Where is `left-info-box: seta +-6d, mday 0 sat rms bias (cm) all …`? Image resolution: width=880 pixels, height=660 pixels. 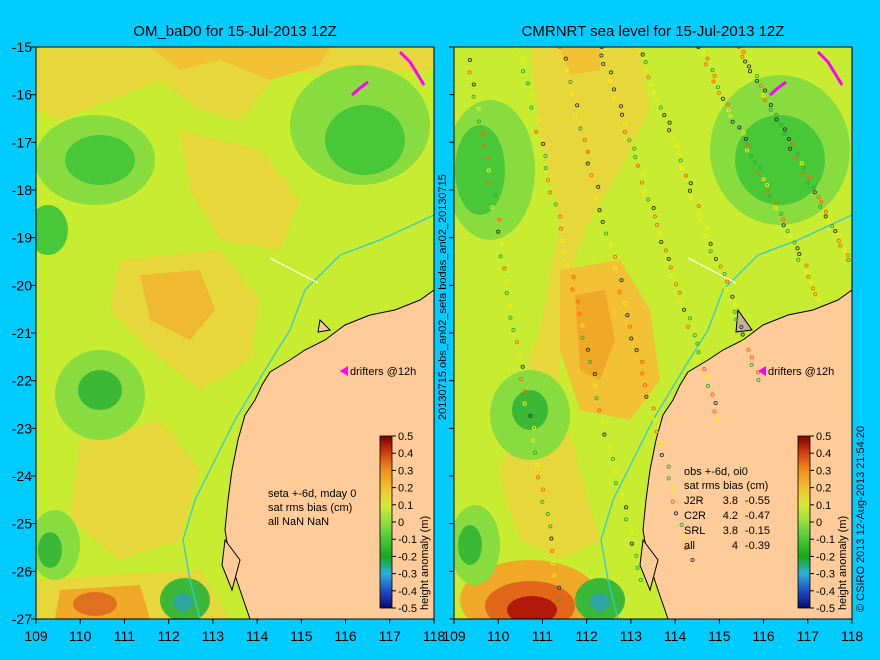
left-info-box: seta +-6d, mday 0 sat rms bias (cm) all … is located at coordinates (312, 508).